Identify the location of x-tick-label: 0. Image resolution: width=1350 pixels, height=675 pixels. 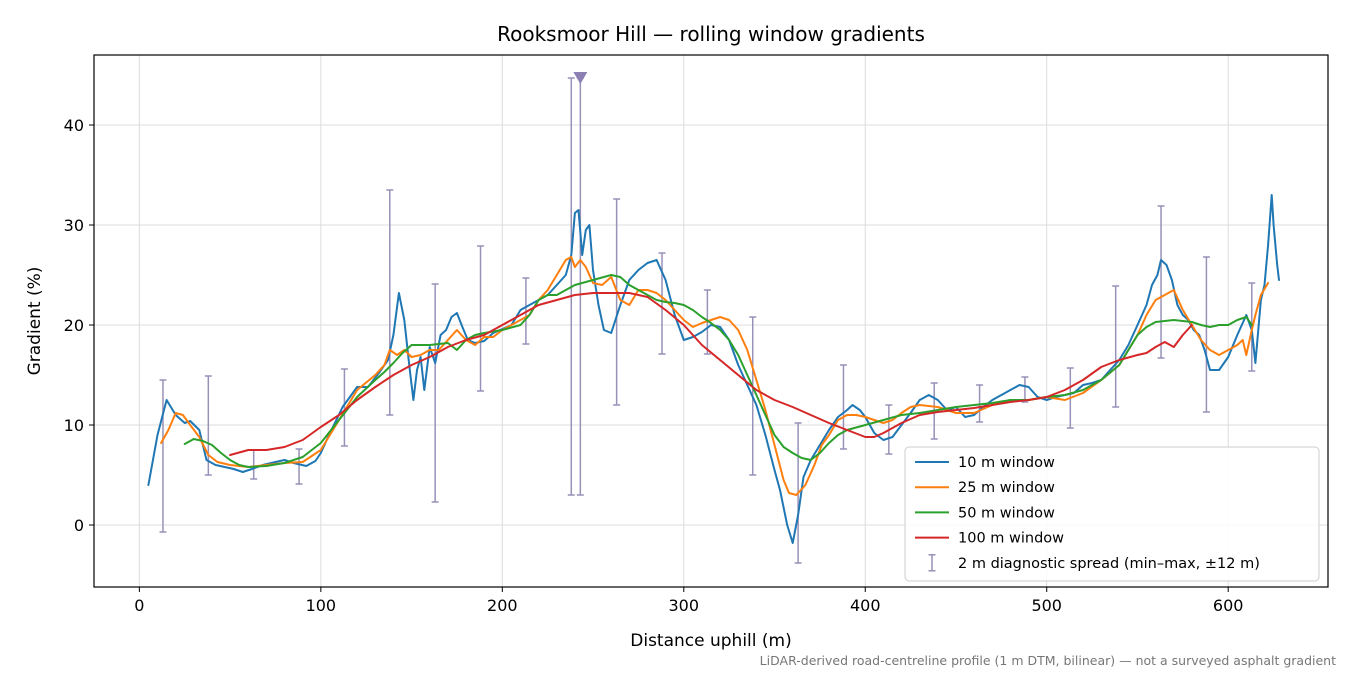
(139, 605).